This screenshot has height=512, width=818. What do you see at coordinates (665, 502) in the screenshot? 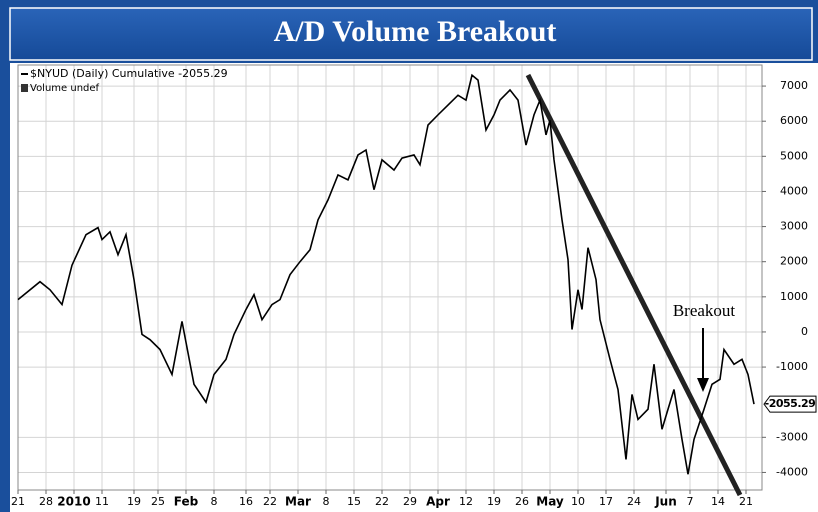
I see `x-tick-label: Jun` at bounding box center [665, 502].